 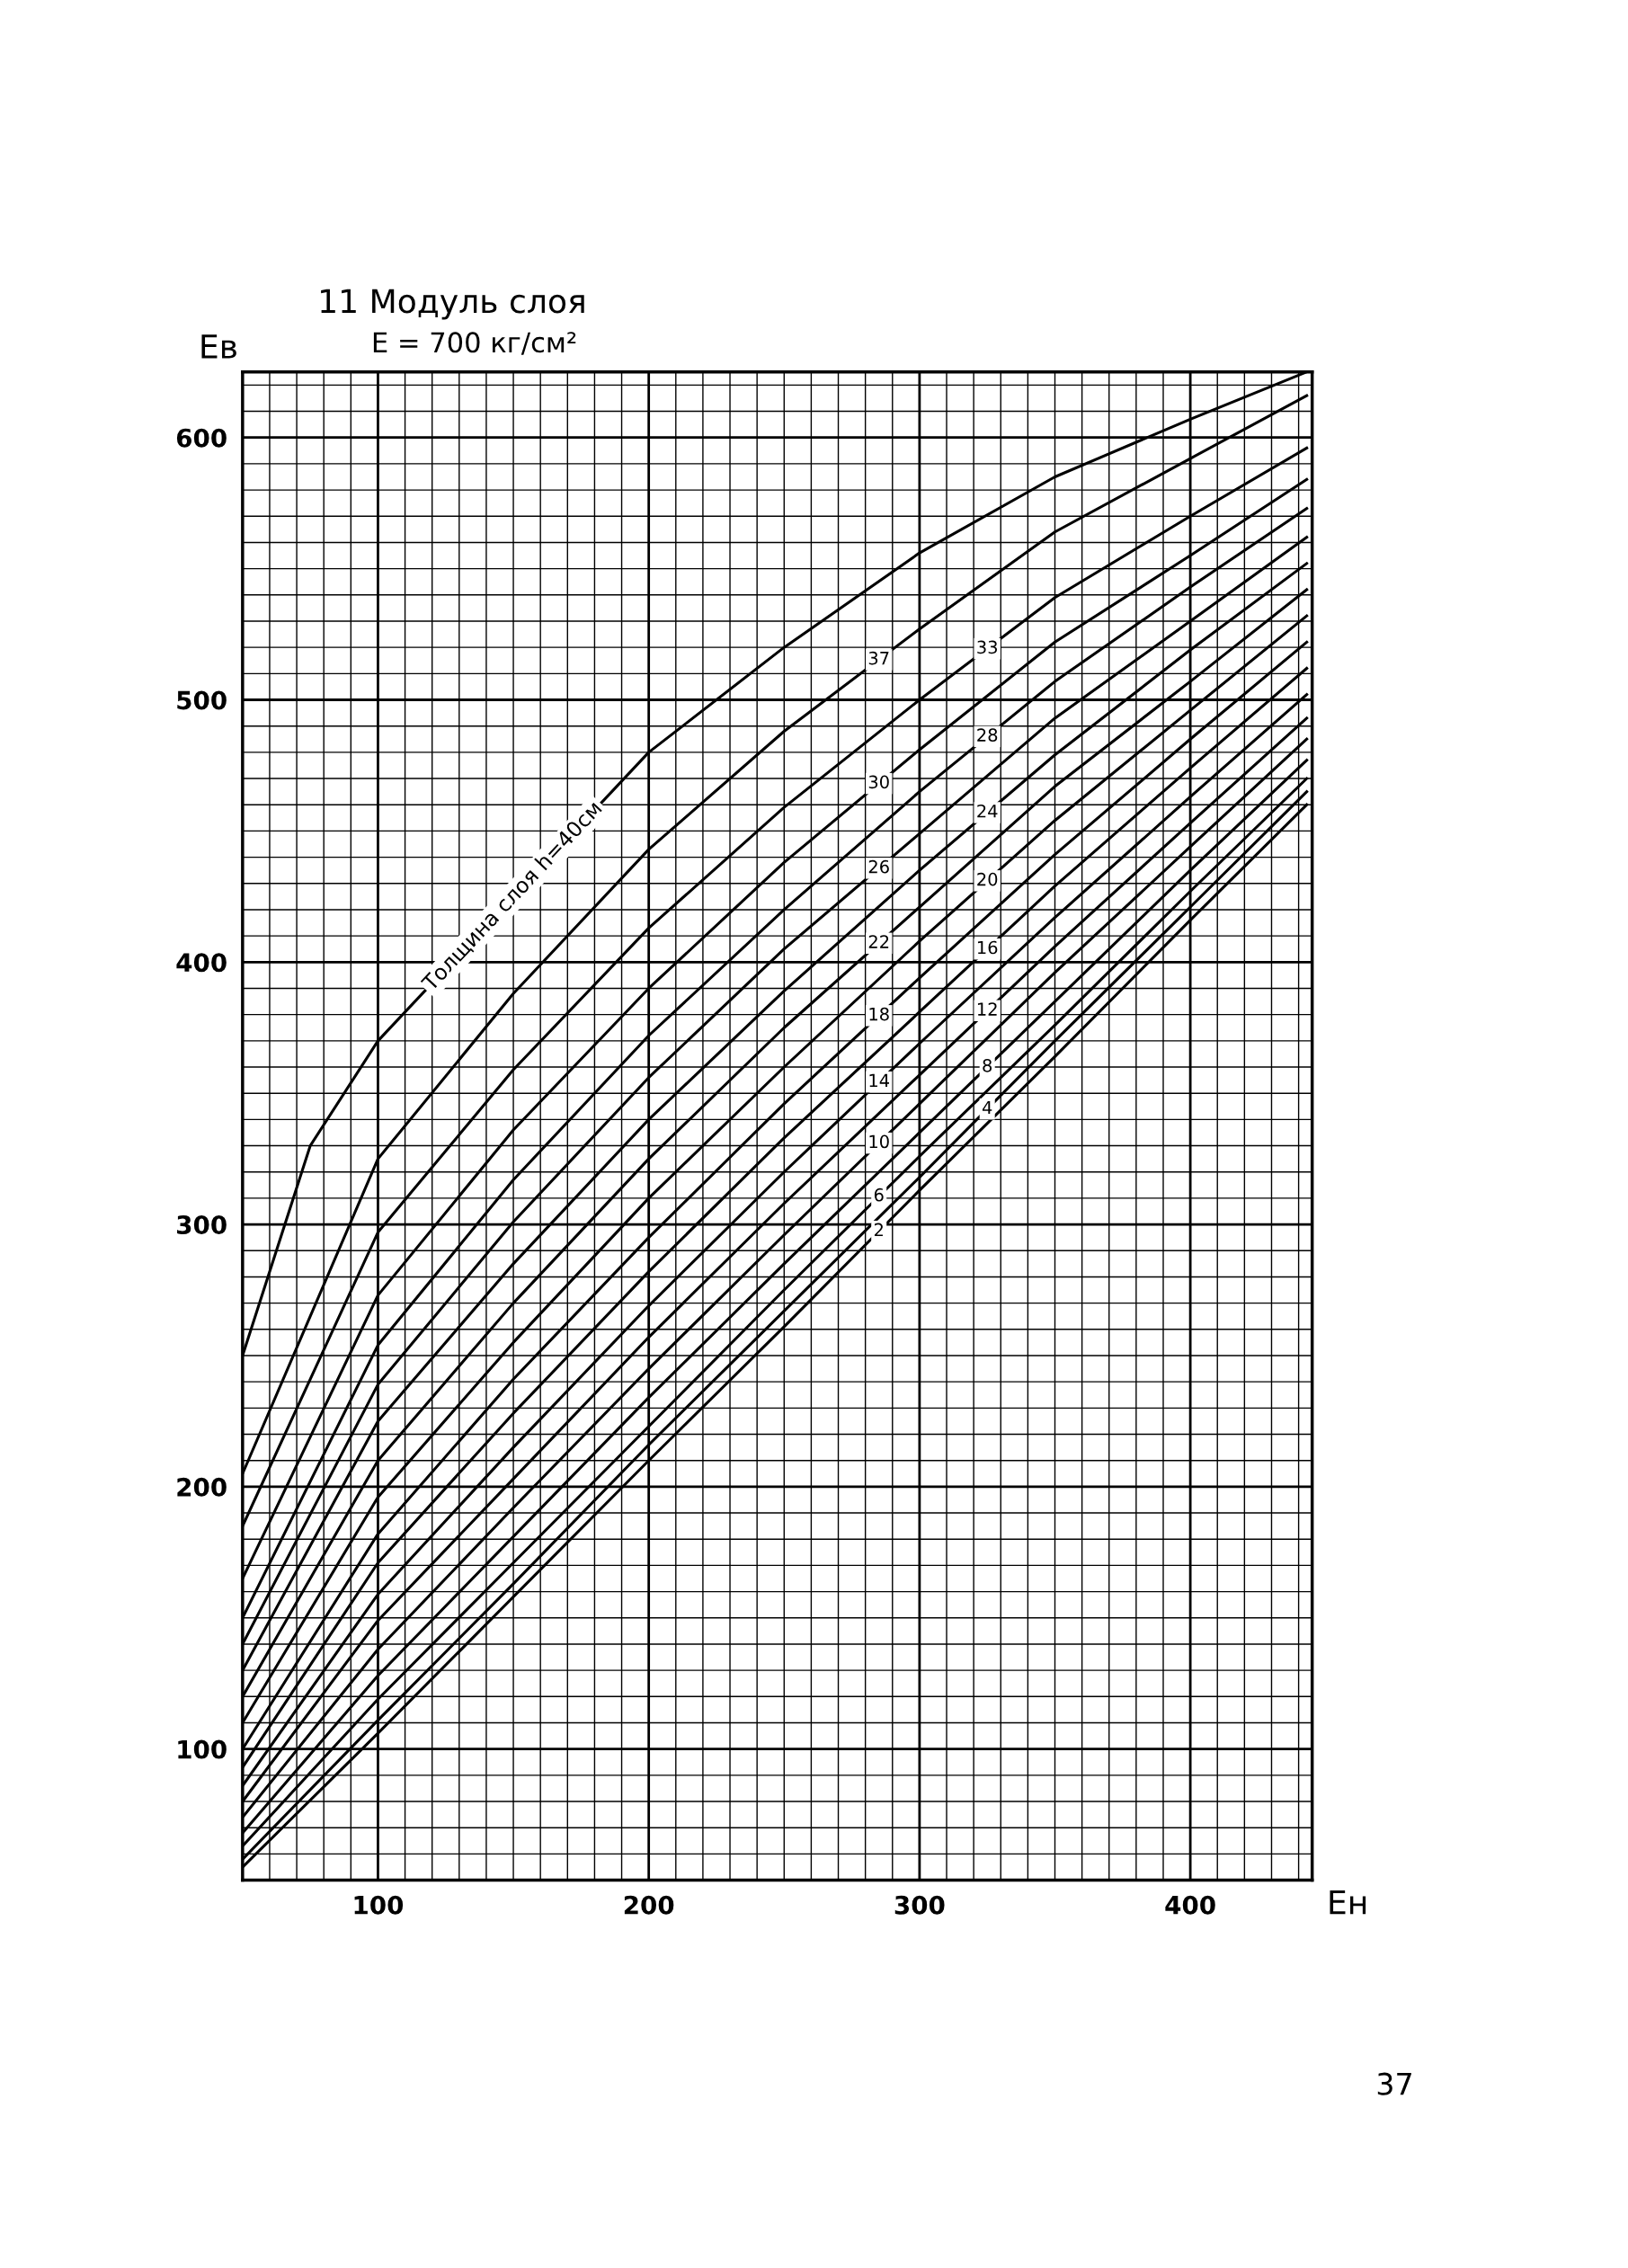 What do you see at coordinates (474, 343) in the screenshot?
I see `chart-subtitle: E = 700 кг/см²` at bounding box center [474, 343].